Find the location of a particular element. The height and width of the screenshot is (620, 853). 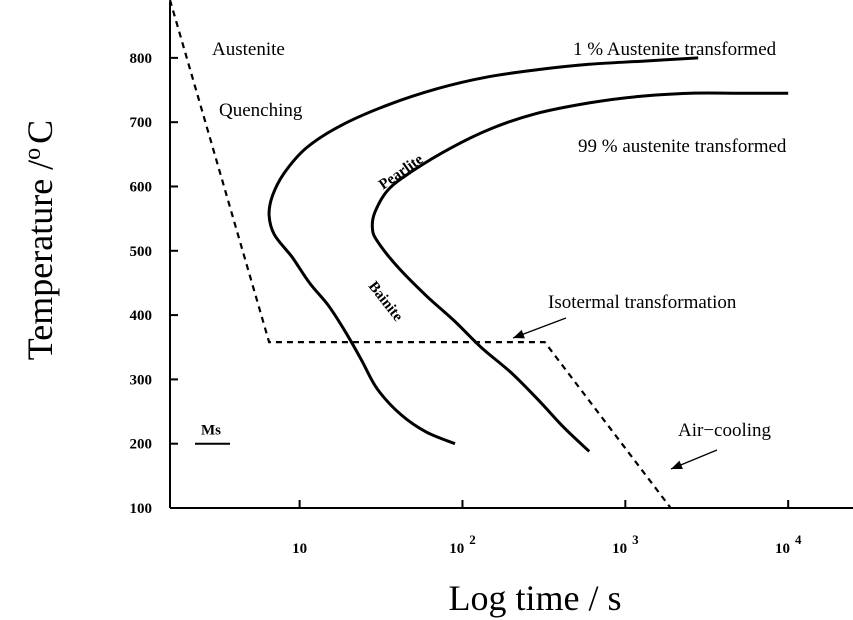

isothermal-arrow is located at coordinates (539, 328).